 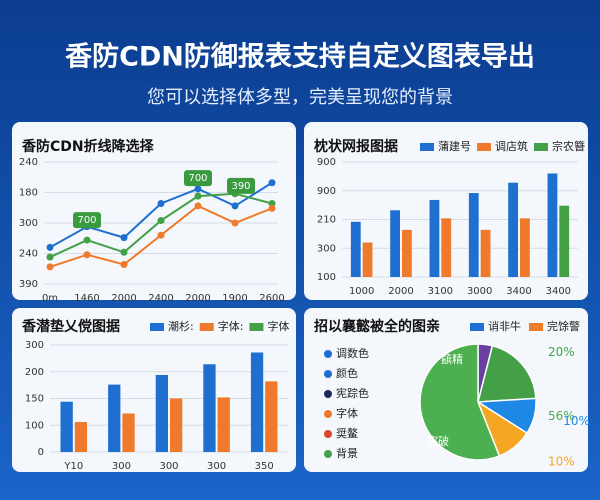 What do you see at coordinates (326, 277) in the screenshot?
I see `y-tick-label: 100` at bounding box center [326, 277].